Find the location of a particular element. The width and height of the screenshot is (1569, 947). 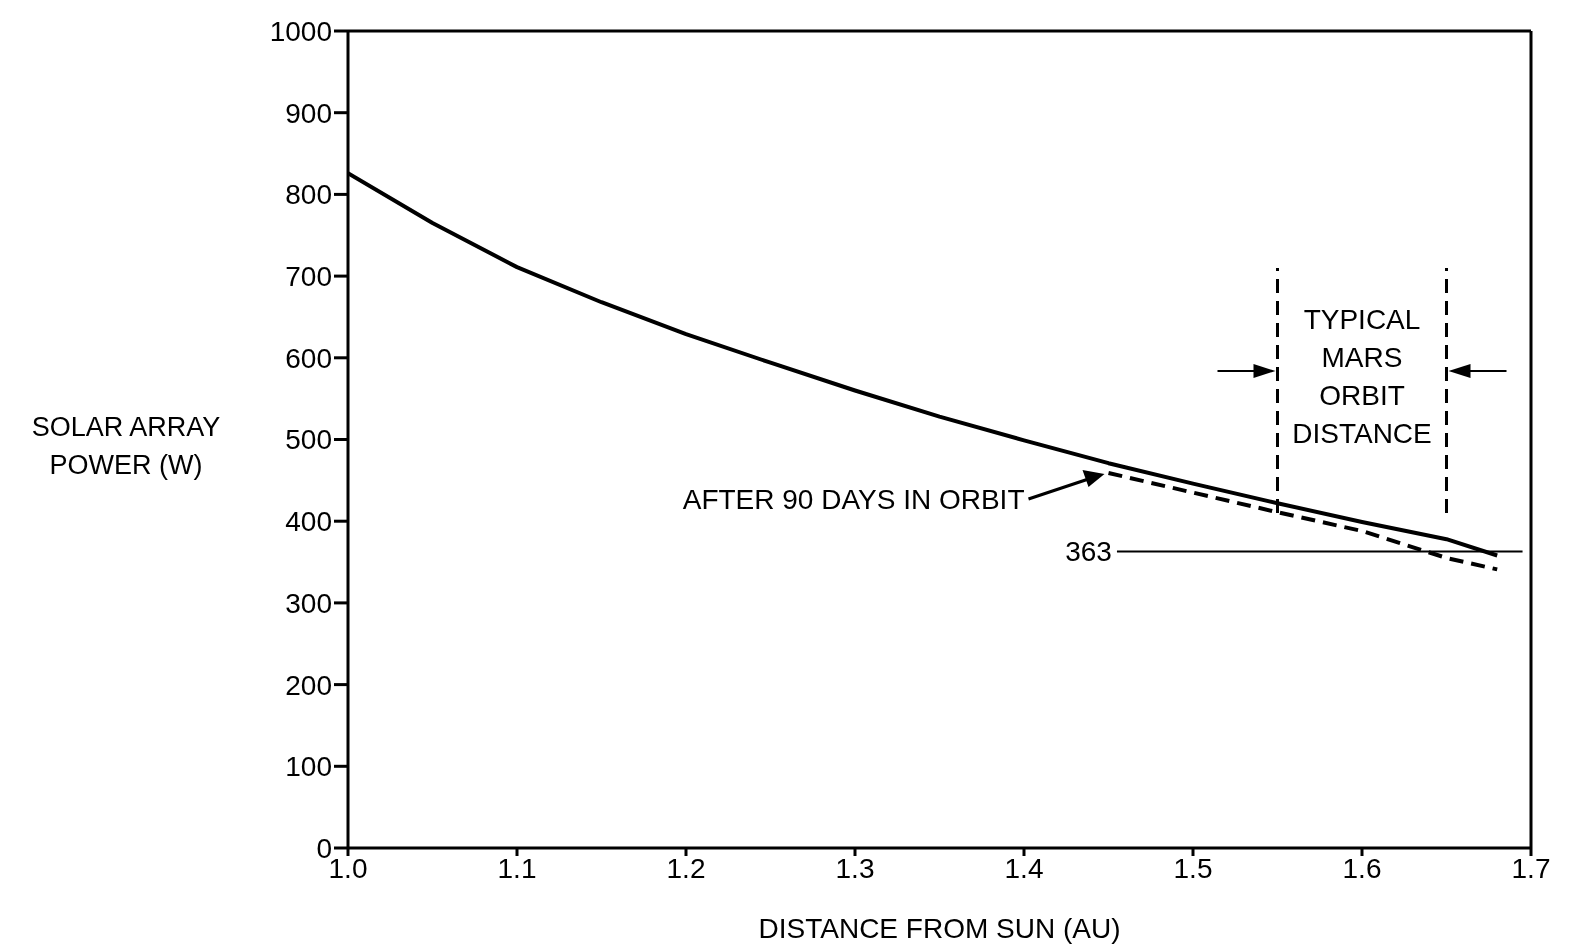

x-tick-label: 1.3 is located at coordinates (855, 868).